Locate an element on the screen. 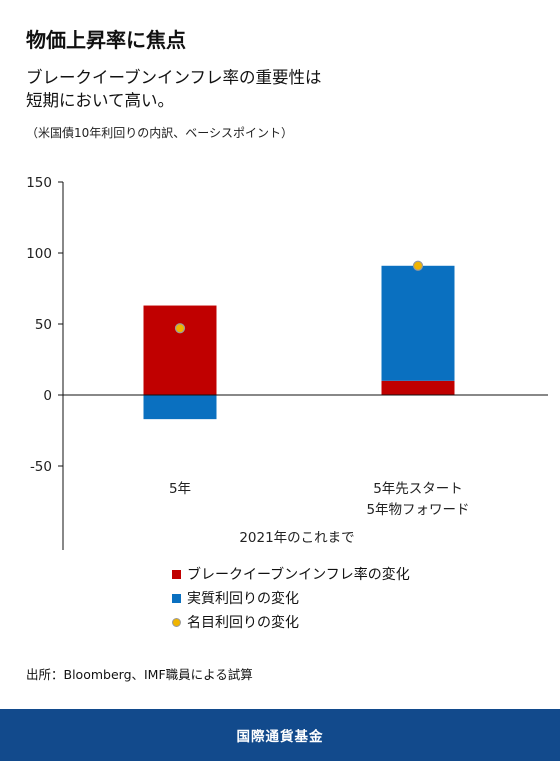 This screenshot has width=560, height=761. legend-label-real-yield: 実質利回りの変化 is located at coordinates (243, 599).